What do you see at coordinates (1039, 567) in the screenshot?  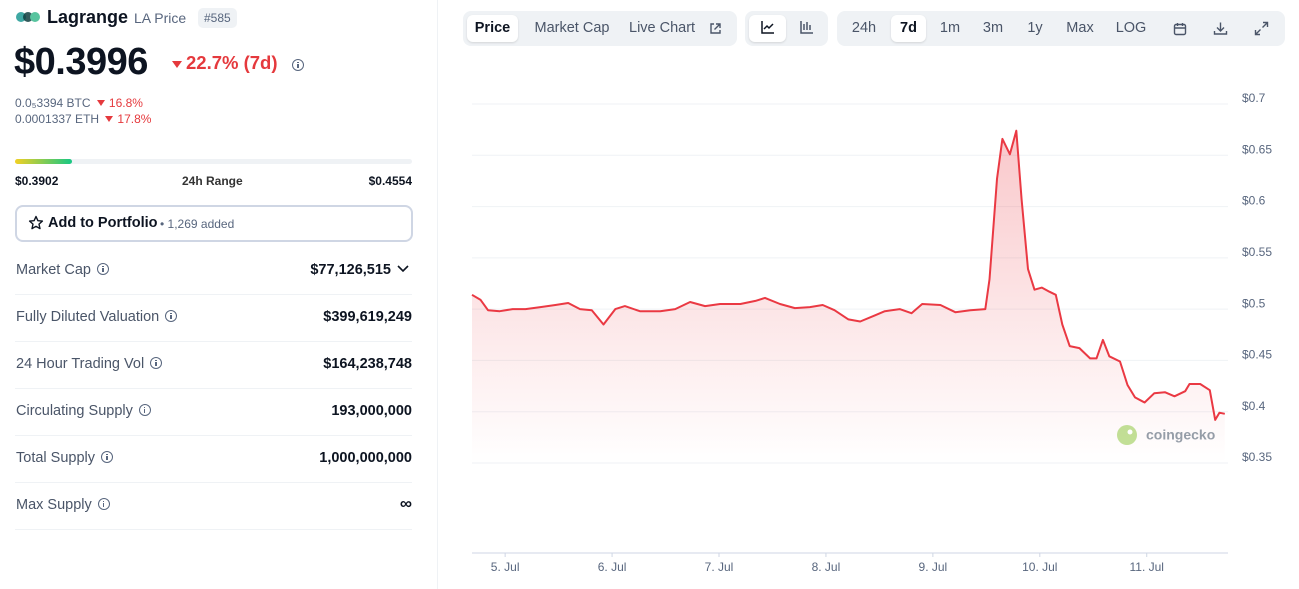 I see `x-tick-label: 10. Jul` at bounding box center [1039, 567].